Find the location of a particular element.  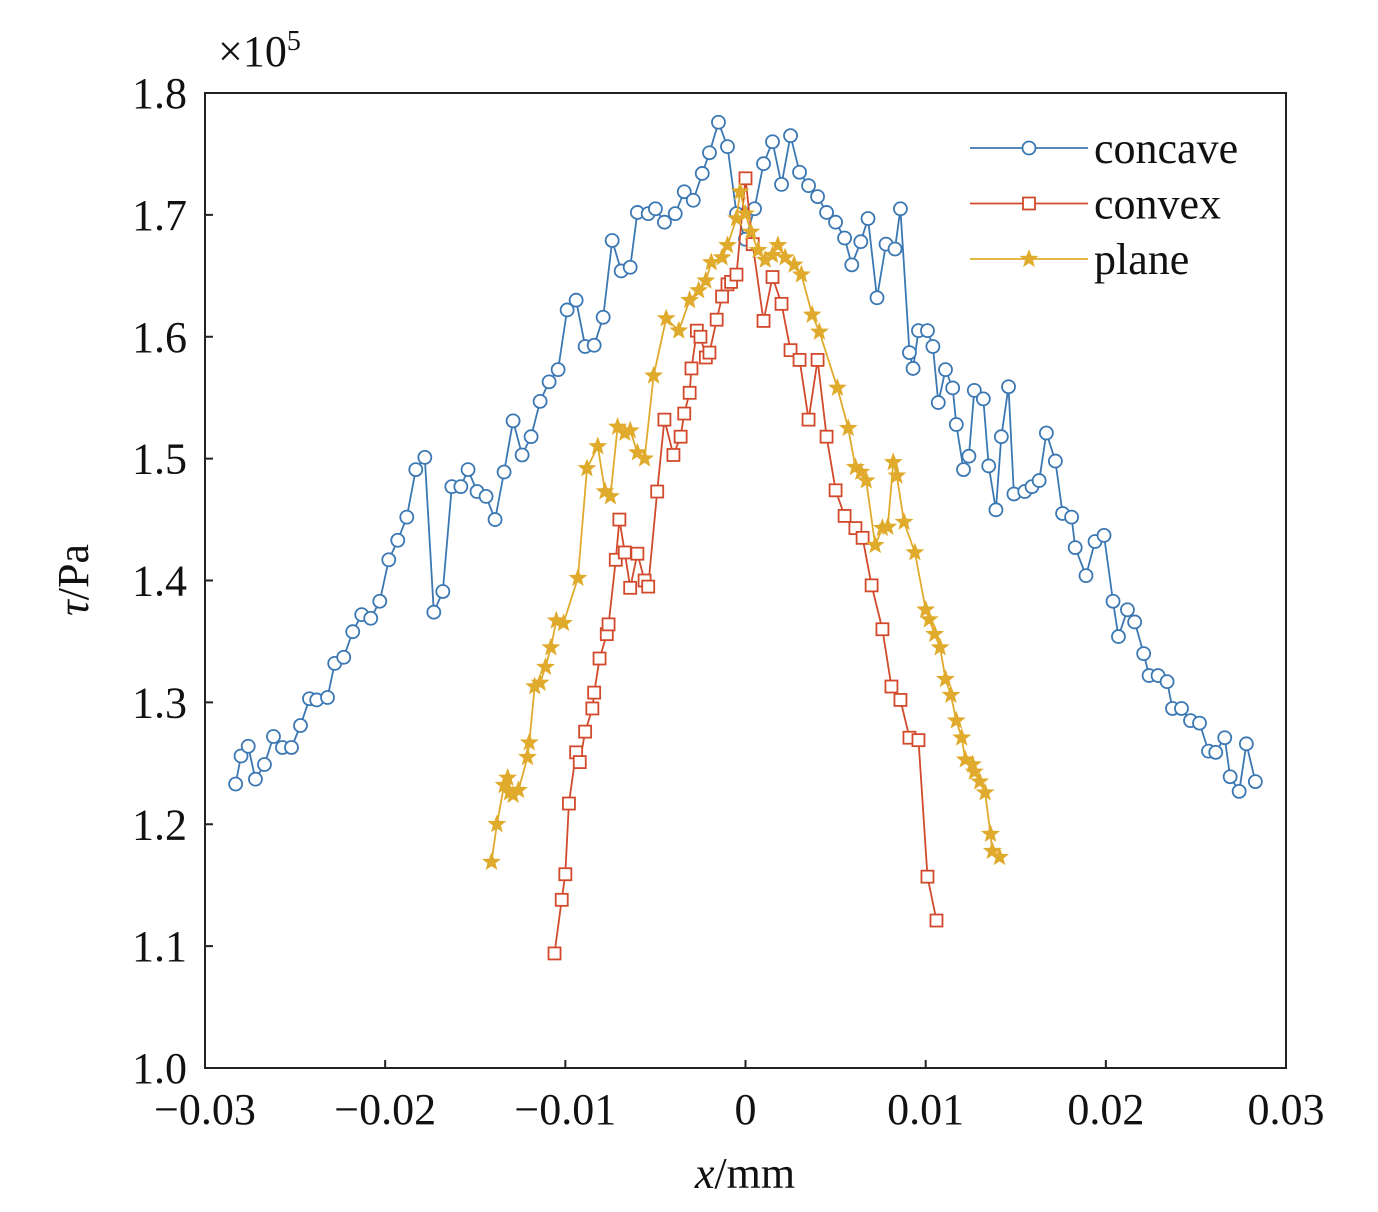

y-axis-var: τ is located at coordinates (73, 607).